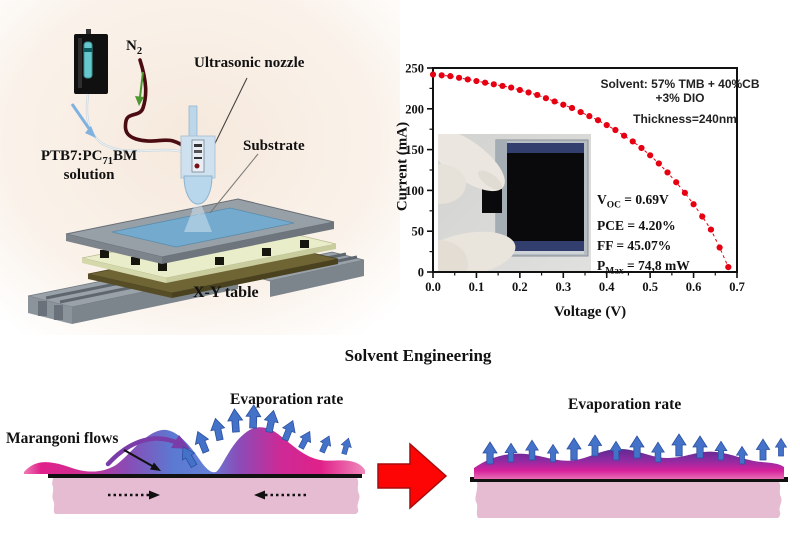  What do you see at coordinates (694, 287) in the screenshot?
I see `x-tick-label: 0.6` at bounding box center [694, 287].